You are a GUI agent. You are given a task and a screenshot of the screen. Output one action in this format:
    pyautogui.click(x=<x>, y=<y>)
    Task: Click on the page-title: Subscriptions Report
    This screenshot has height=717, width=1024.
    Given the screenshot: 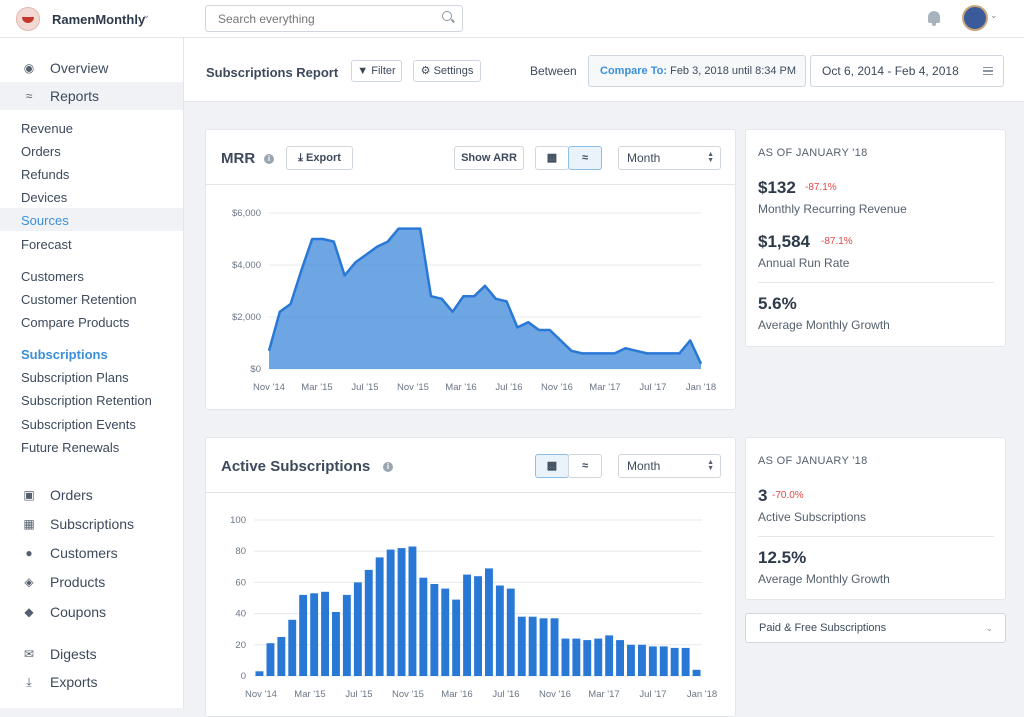 What is the action you would take?
    pyautogui.click(x=272, y=72)
    